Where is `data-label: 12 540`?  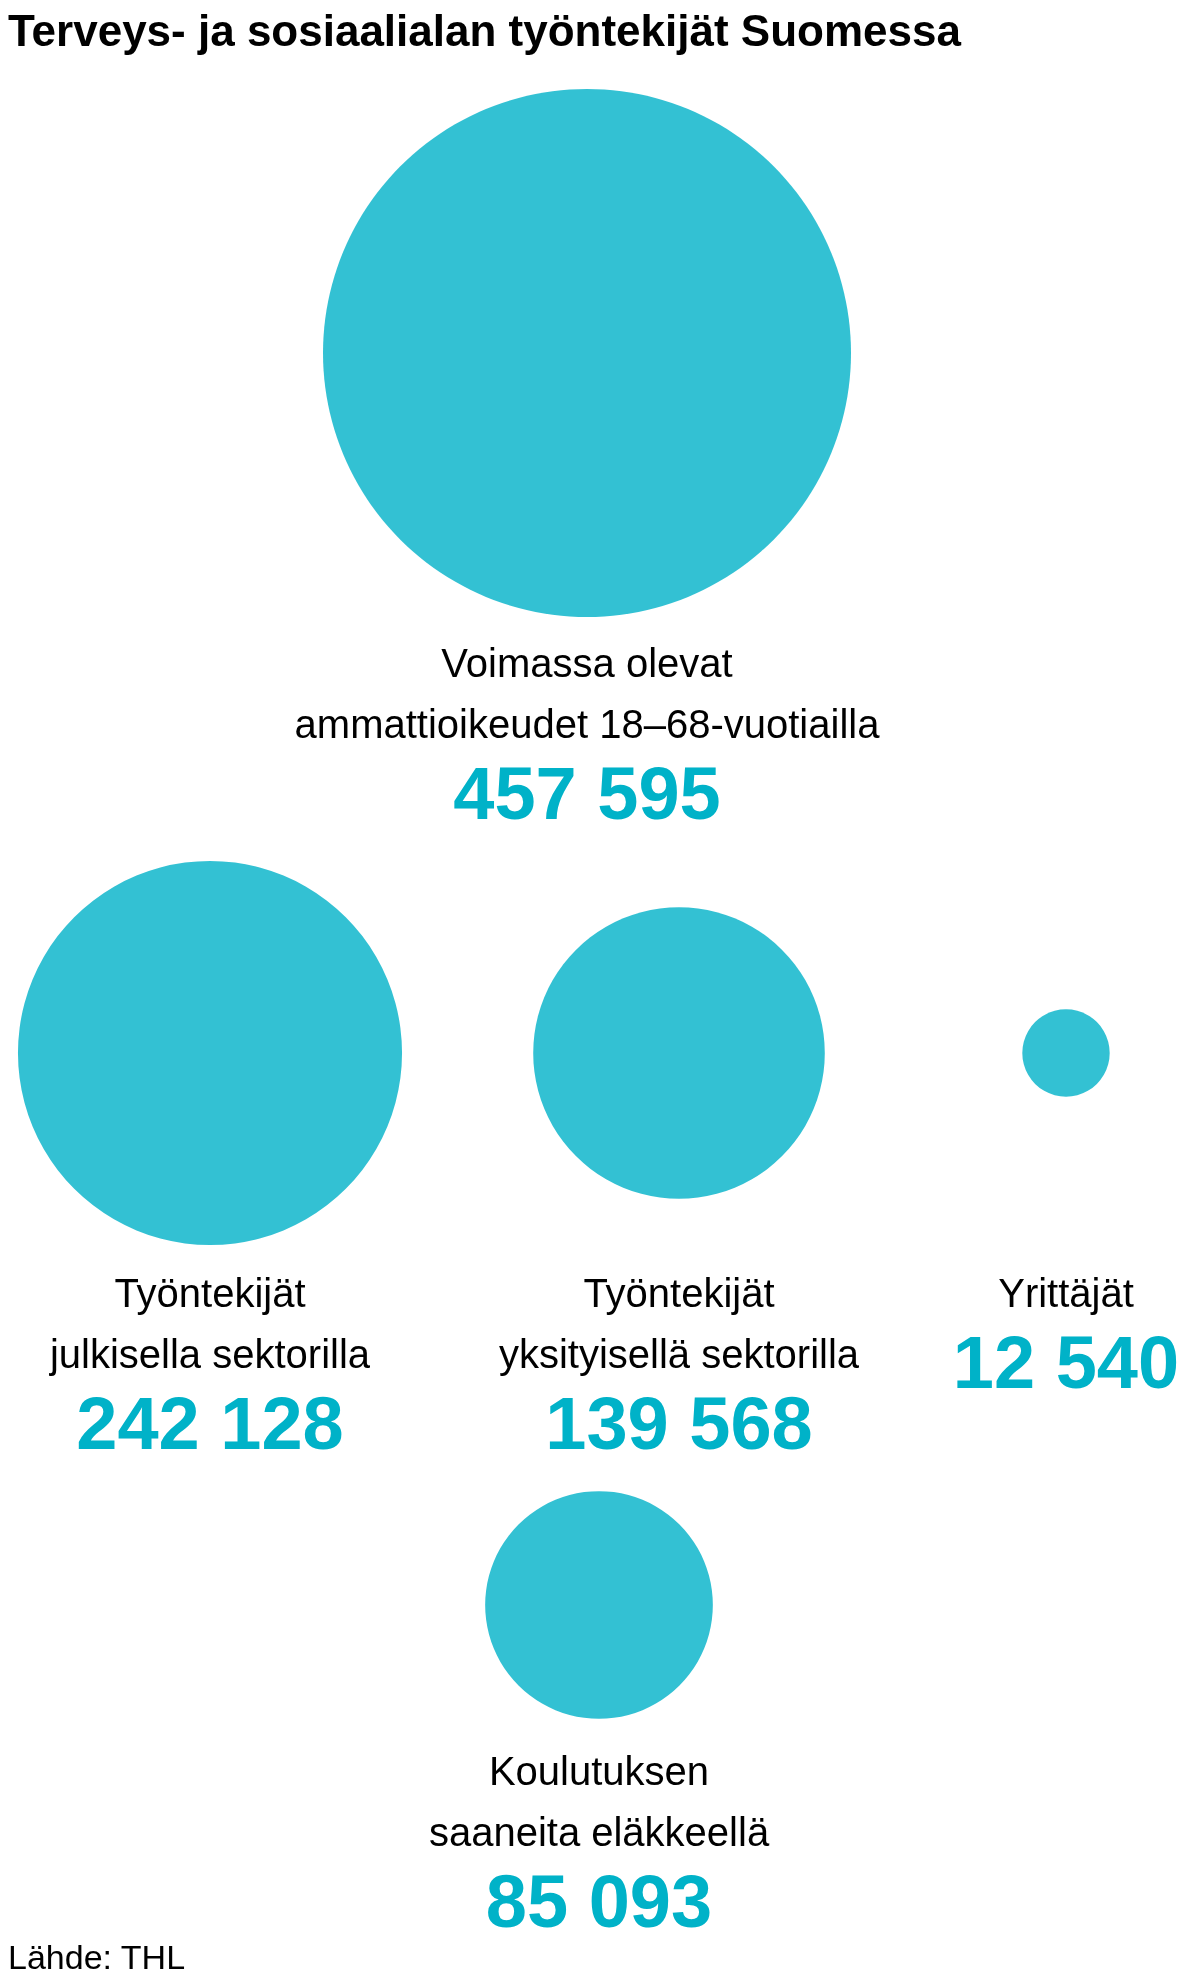
data-label: 12 540 is located at coordinates (1066, 1362).